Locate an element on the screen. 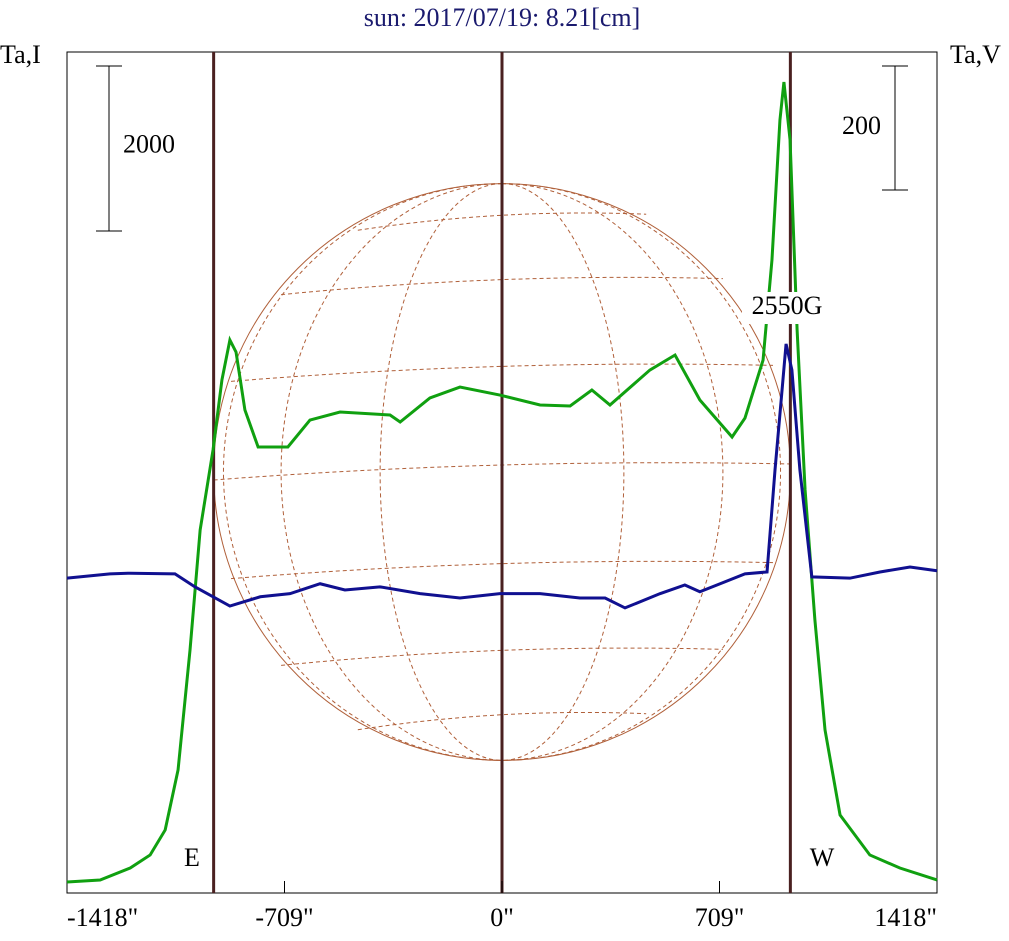  scale-bar-label: 2000 is located at coordinates (149, 143).